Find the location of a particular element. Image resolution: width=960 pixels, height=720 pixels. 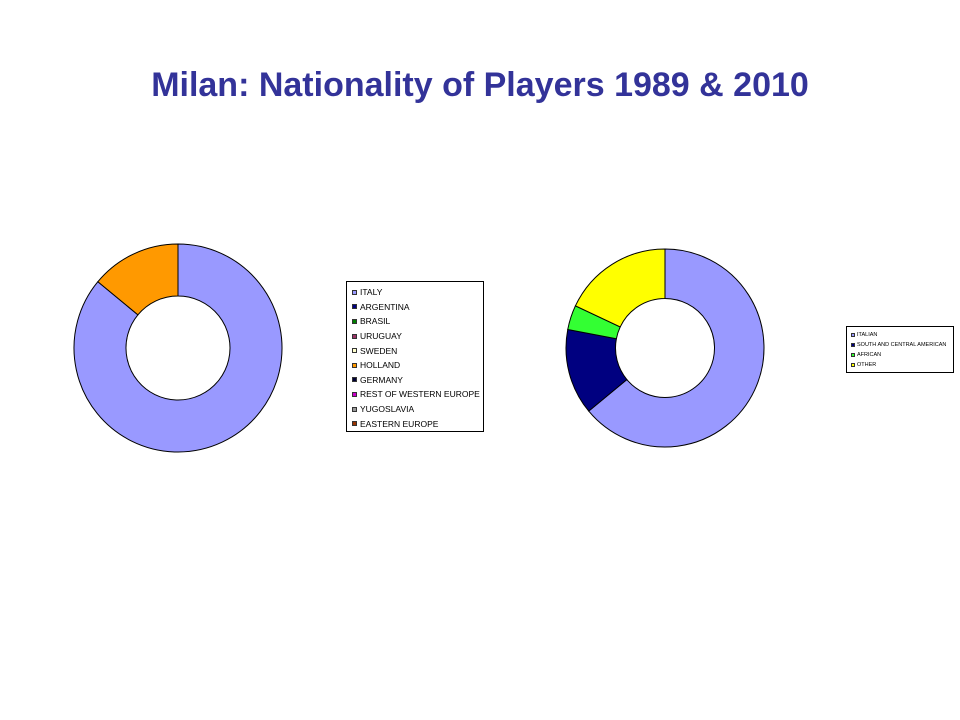

legend-label: URUGUAY is located at coordinates (381, 336).